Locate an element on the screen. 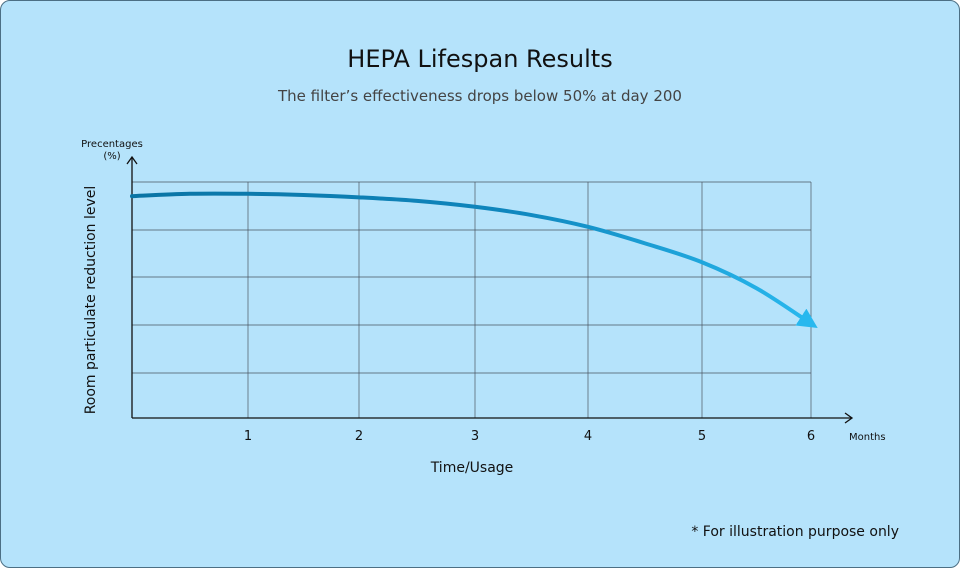 Image resolution: width=960 pixels, height=568 pixels. footnote: * For illustration purpose only is located at coordinates (795, 532).